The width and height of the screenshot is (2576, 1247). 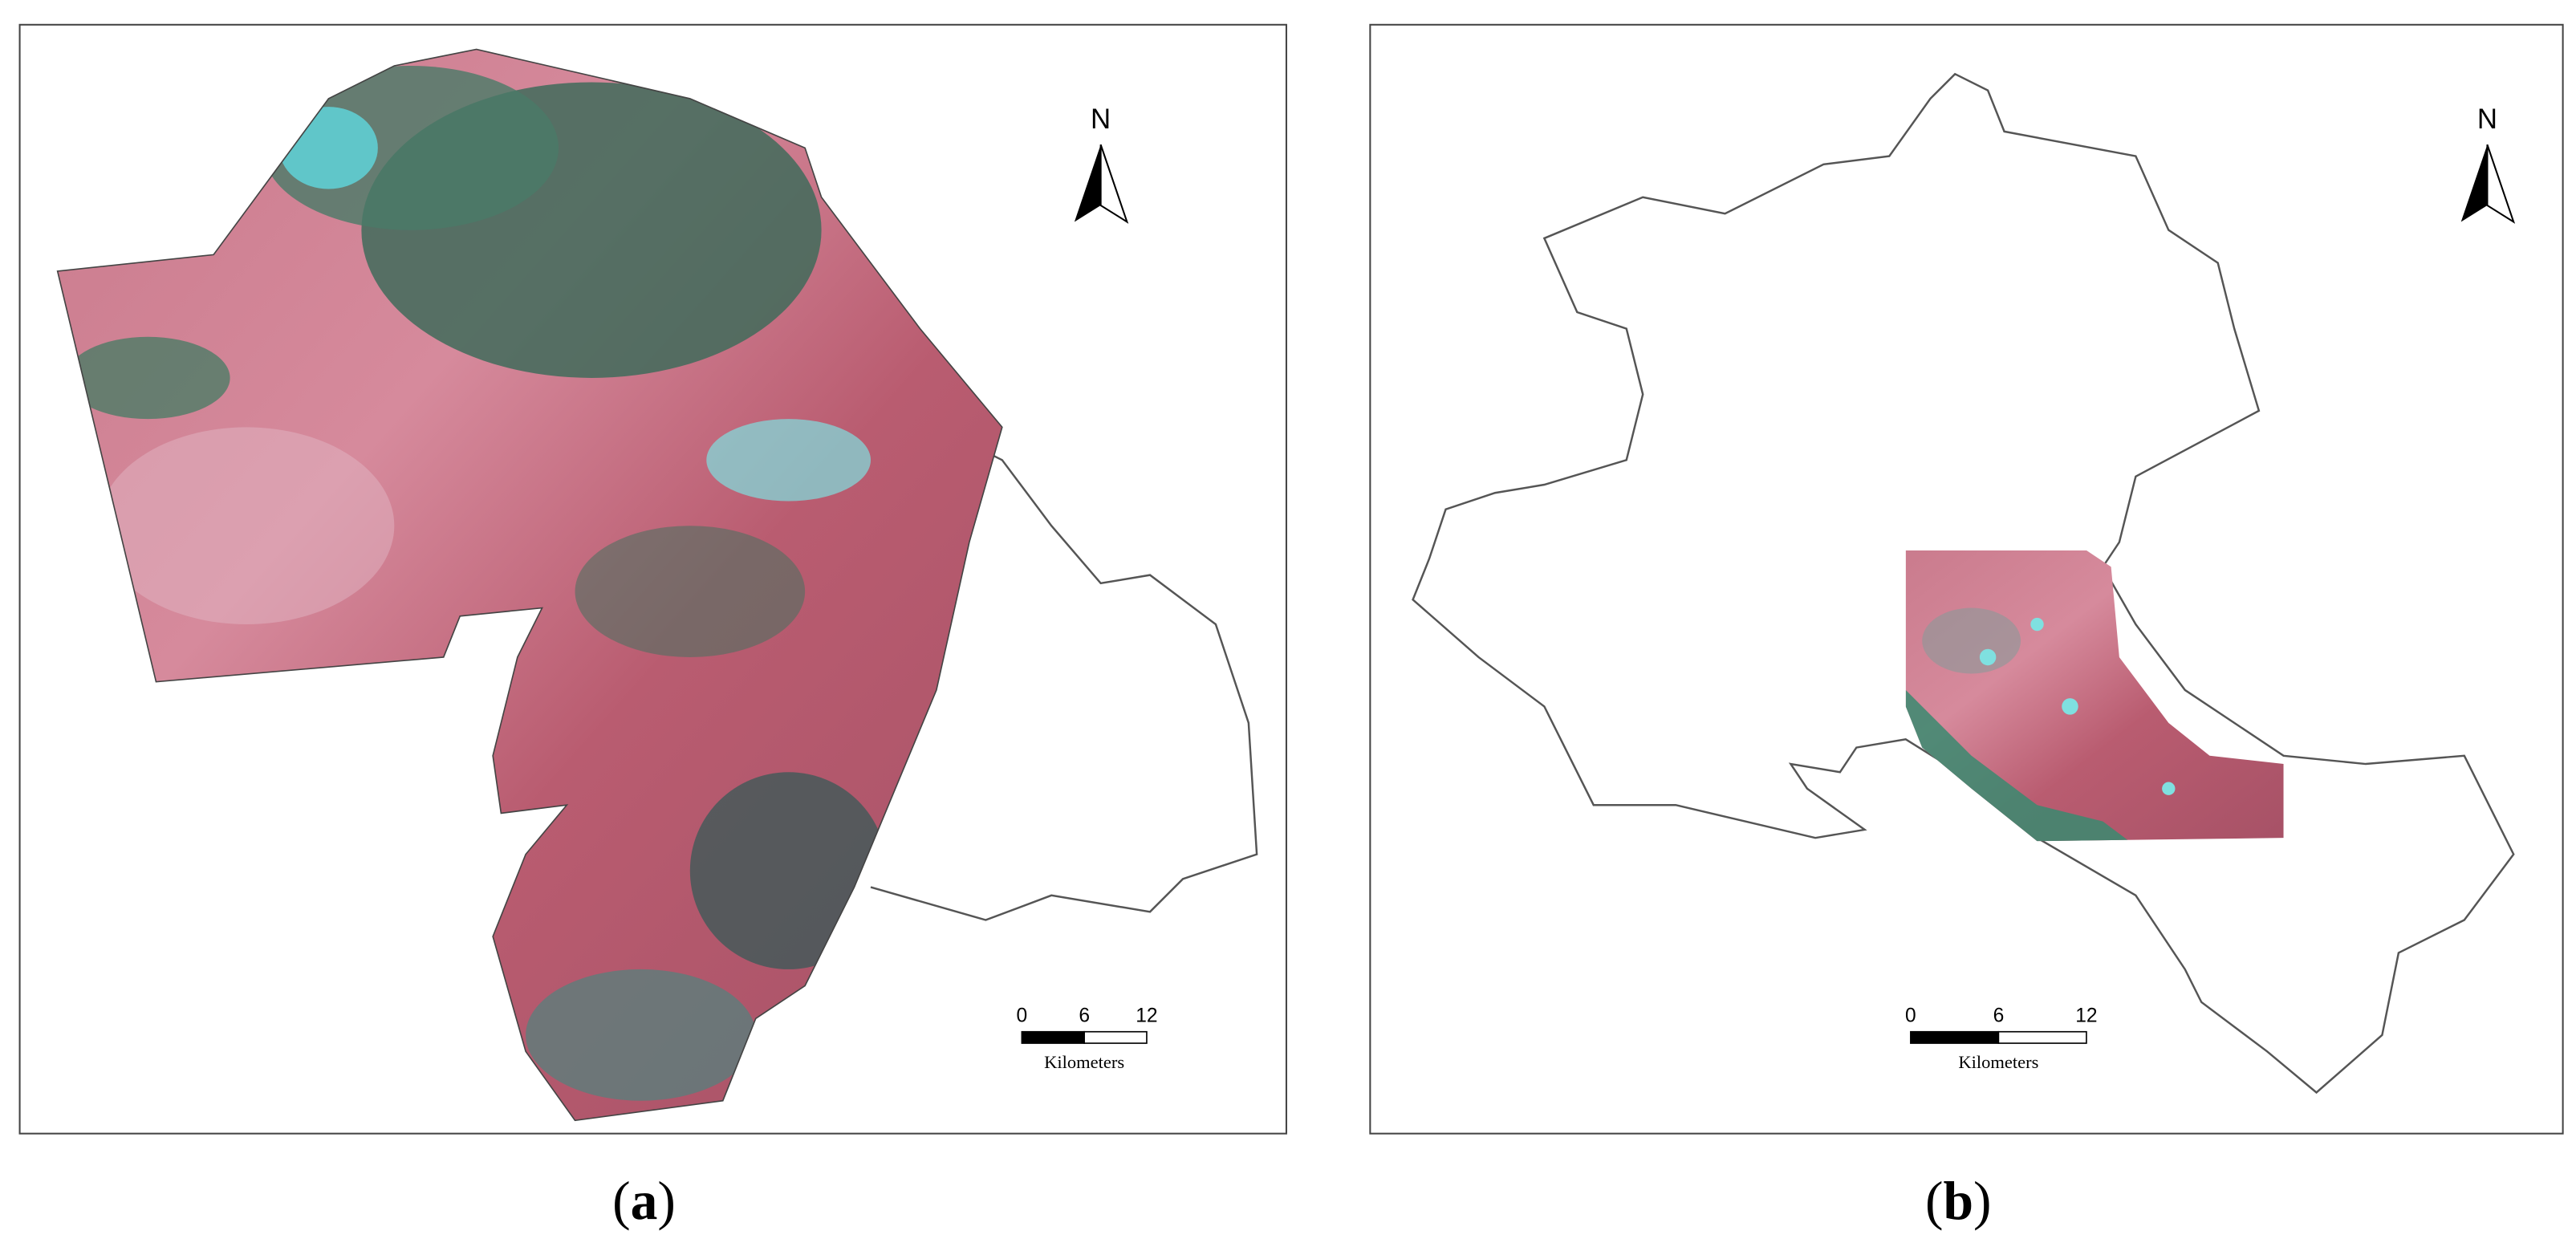 What do you see at coordinates (1959, 1201) in the screenshot?
I see `caption: (b)` at bounding box center [1959, 1201].